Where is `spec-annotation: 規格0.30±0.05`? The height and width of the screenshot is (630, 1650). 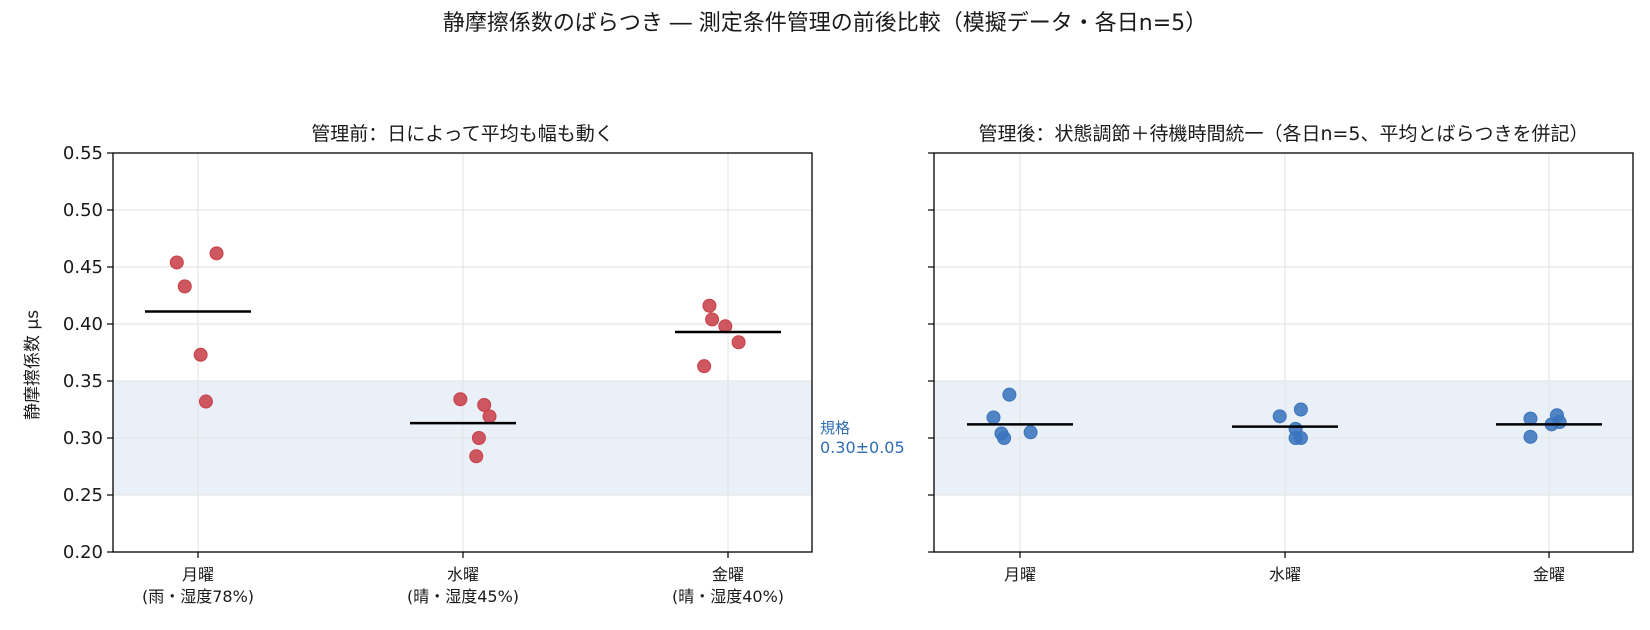
spec-annotation: 規格0.30±0.05 is located at coordinates (862, 438).